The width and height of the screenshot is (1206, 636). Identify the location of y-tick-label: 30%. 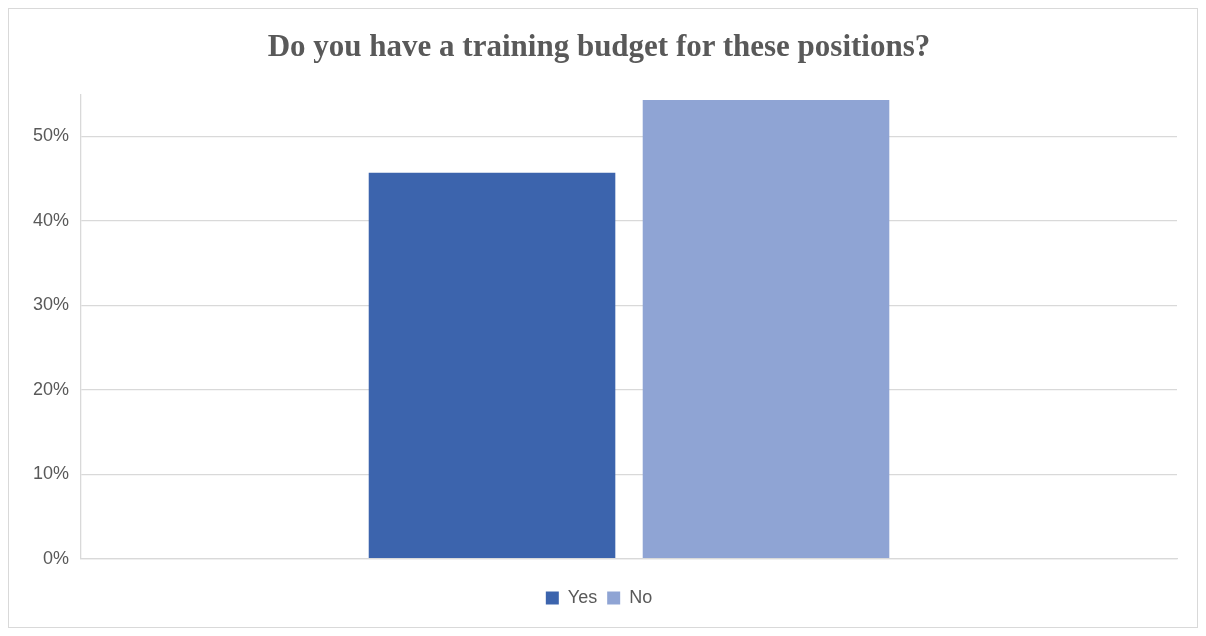
(51, 304).